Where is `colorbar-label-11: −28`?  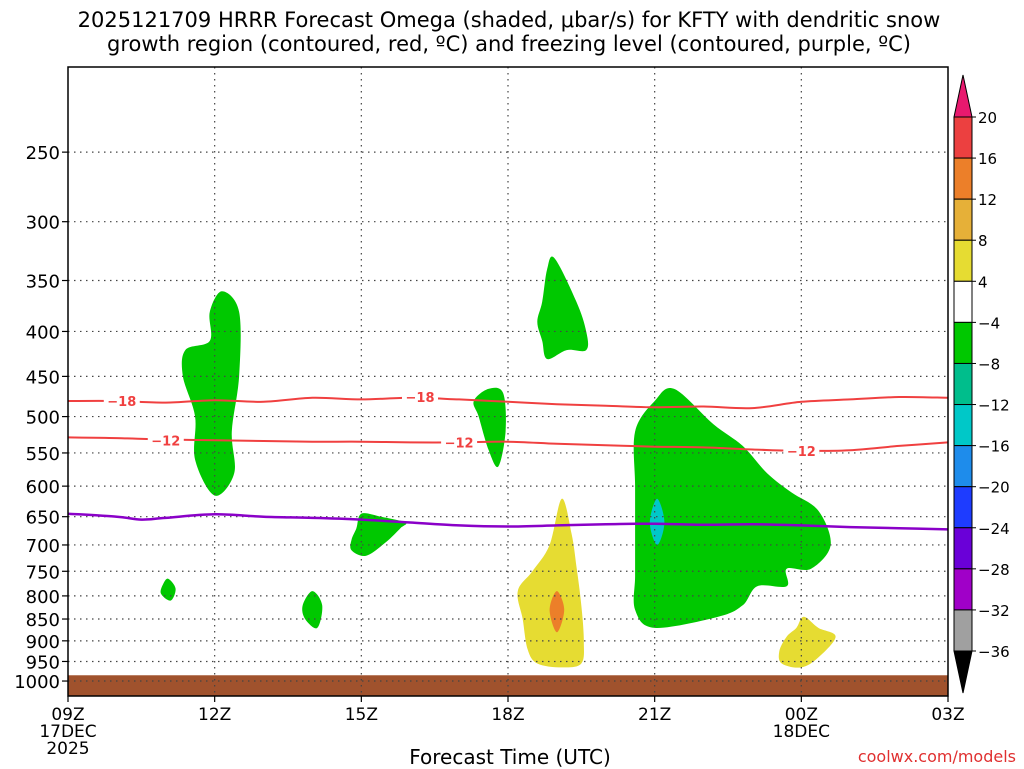 colorbar-label-11: −28 is located at coordinates (994, 570).